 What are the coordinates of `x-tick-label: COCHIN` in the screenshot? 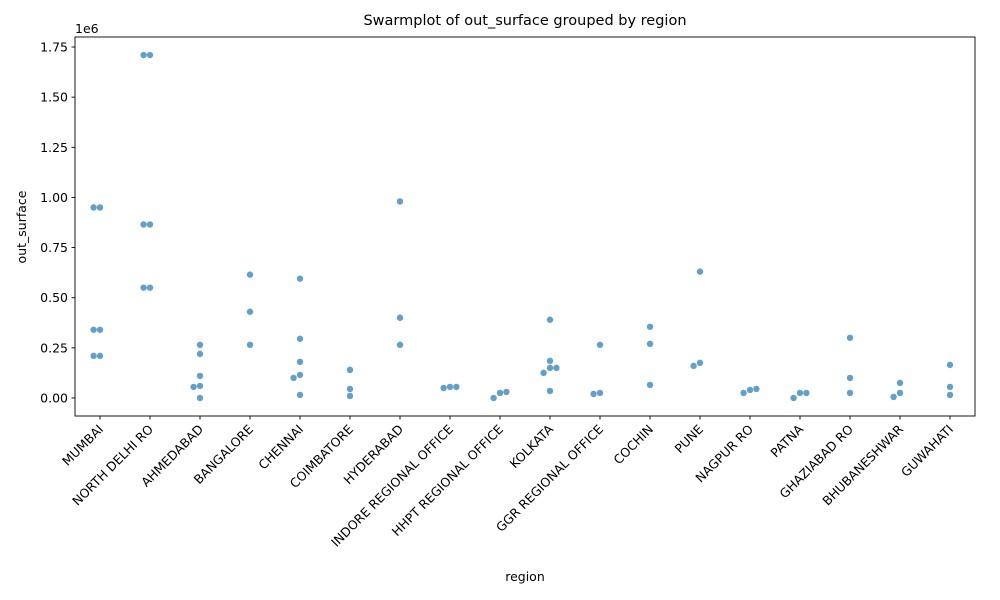 It's located at (633, 445).